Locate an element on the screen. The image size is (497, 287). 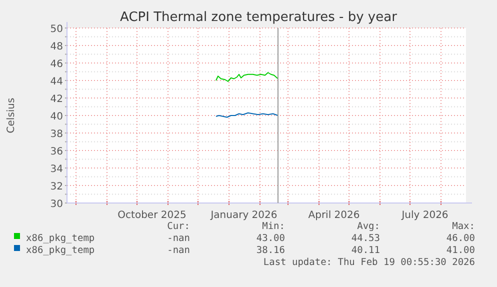
x-tick-label: October 2025 is located at coordinates (152, 215).